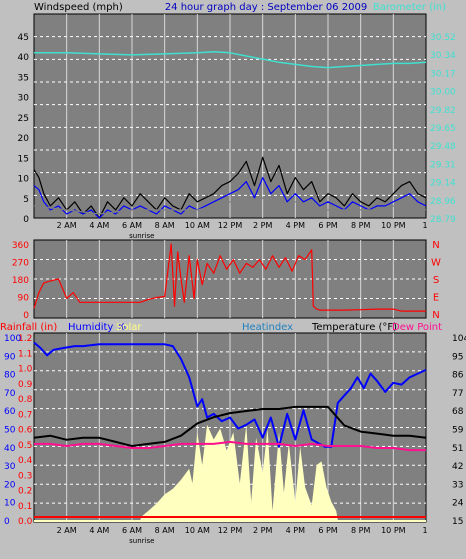  What do you see at coordinates (10, 376) in the screenshot?
I see `y-tick-humidity: 80` at bounding box center [10, 376].